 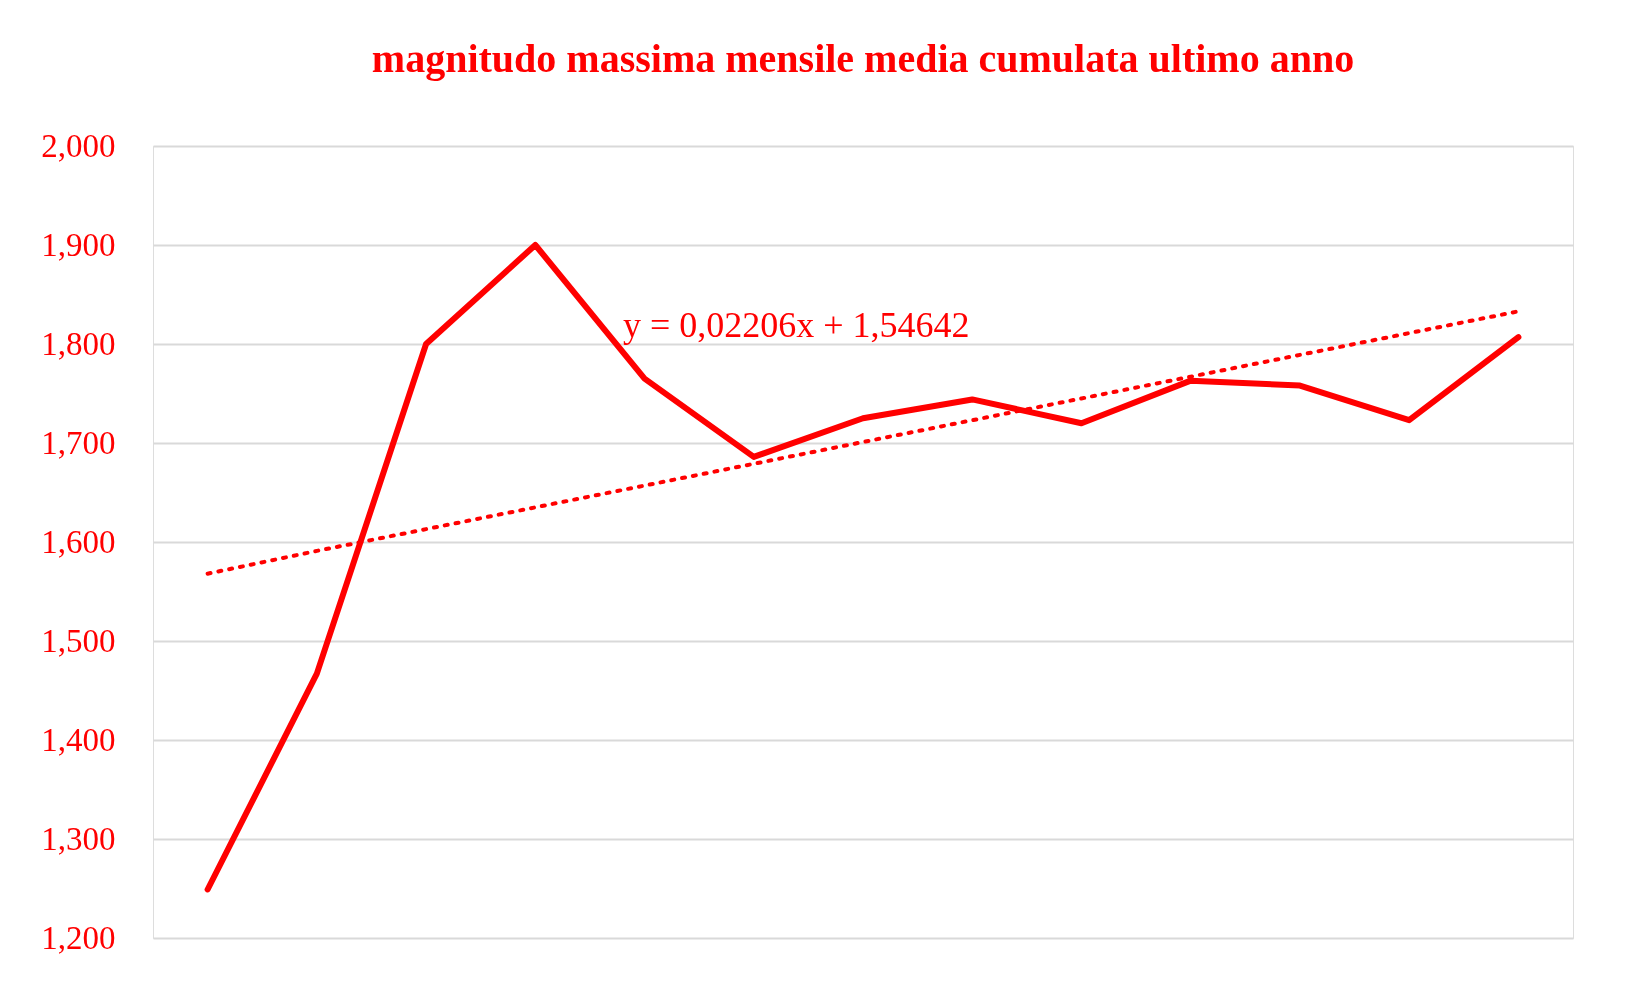 I want to click on chart-title: magnitudo massima mensile media cumulata ultimo anno, so click(x=863, y=58).